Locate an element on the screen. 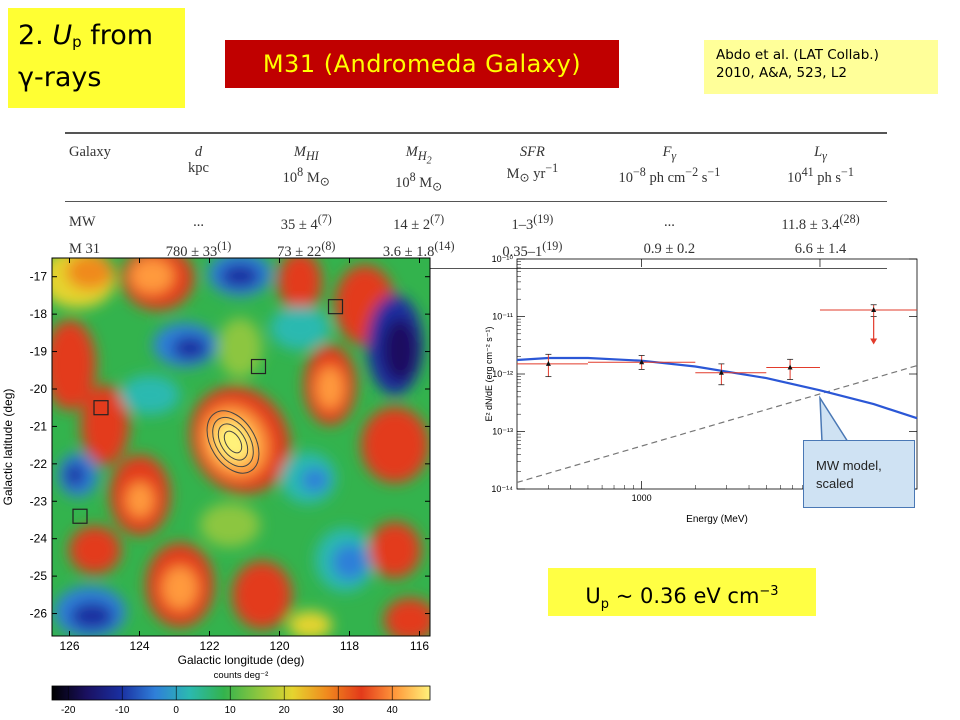  sed-y-label: E² dN/dE (erg cm⁻² s⁻¹) is located at coordinates (489, 373).